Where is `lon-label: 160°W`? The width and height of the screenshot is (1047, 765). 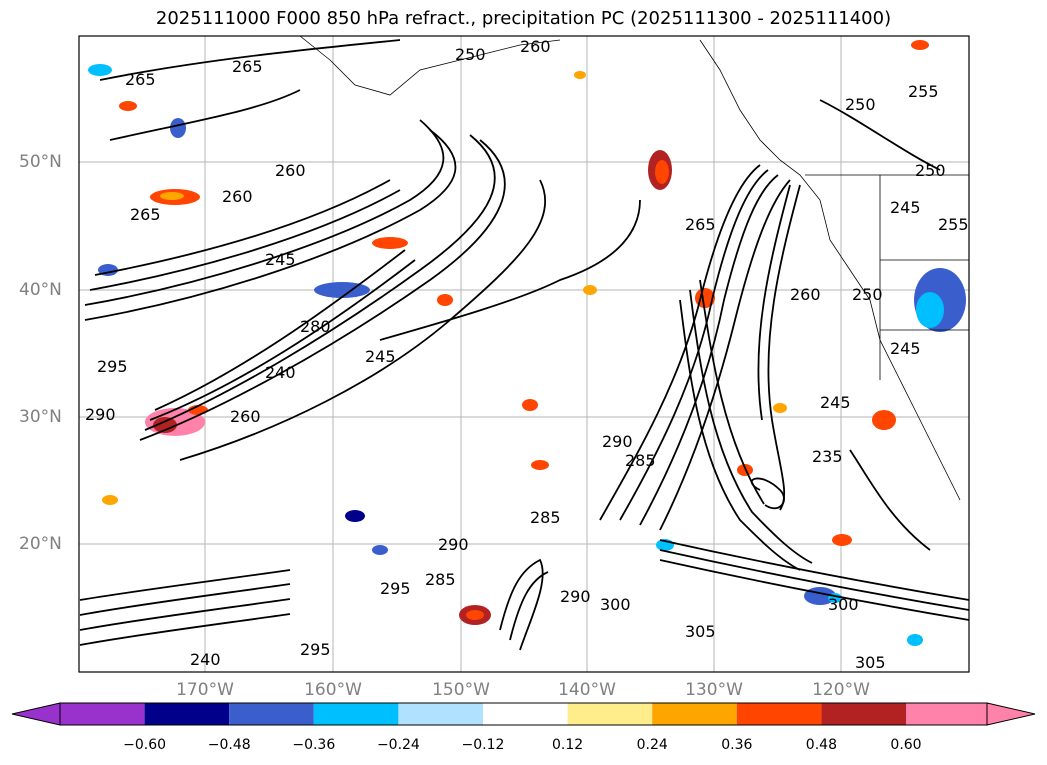
lon-label: 160°W is located at coordinates (333, 690).